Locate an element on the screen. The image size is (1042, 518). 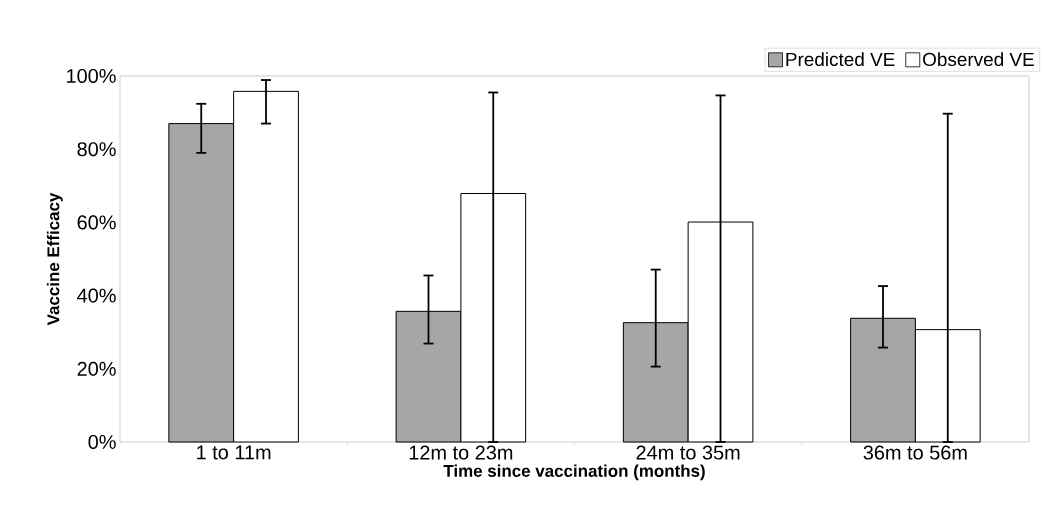
y-tick-label: 20% is located at coordinates (96, 368).